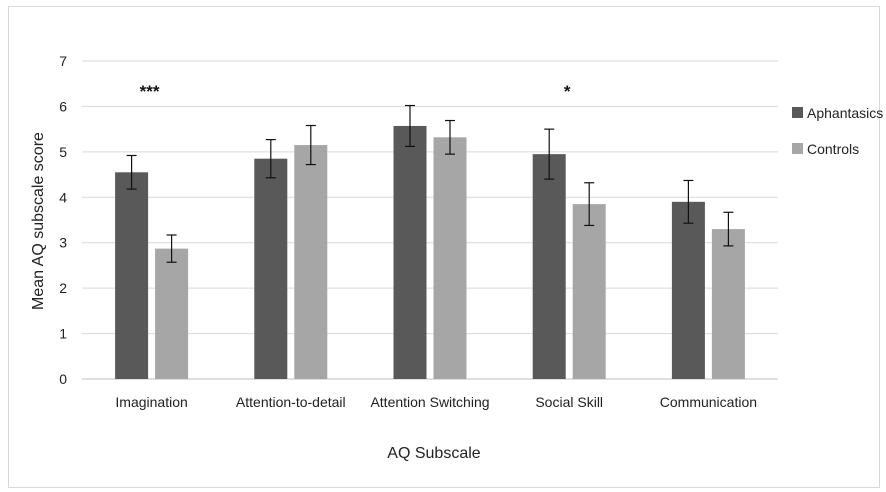 This screenshot has height=492, width=886. I want to click on significance-marker: ***, so click(150, 91).